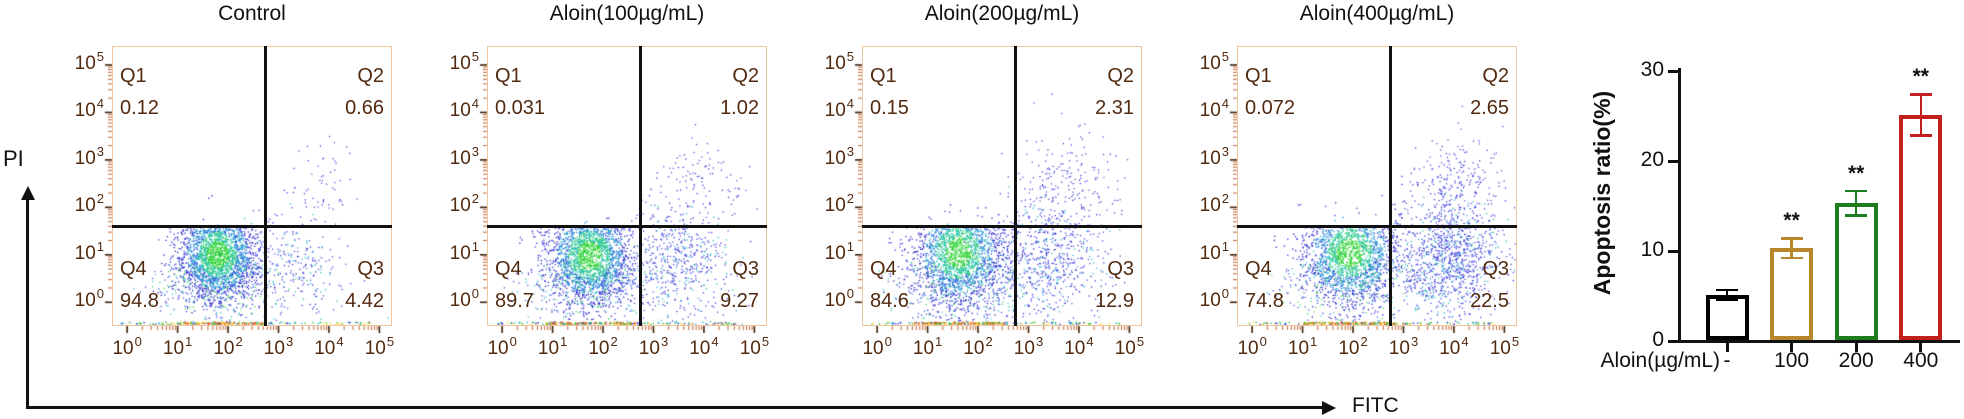 The height and width of the screenshot is (419, 1964). I want to click on category-label: 200, so click(1856, 360).